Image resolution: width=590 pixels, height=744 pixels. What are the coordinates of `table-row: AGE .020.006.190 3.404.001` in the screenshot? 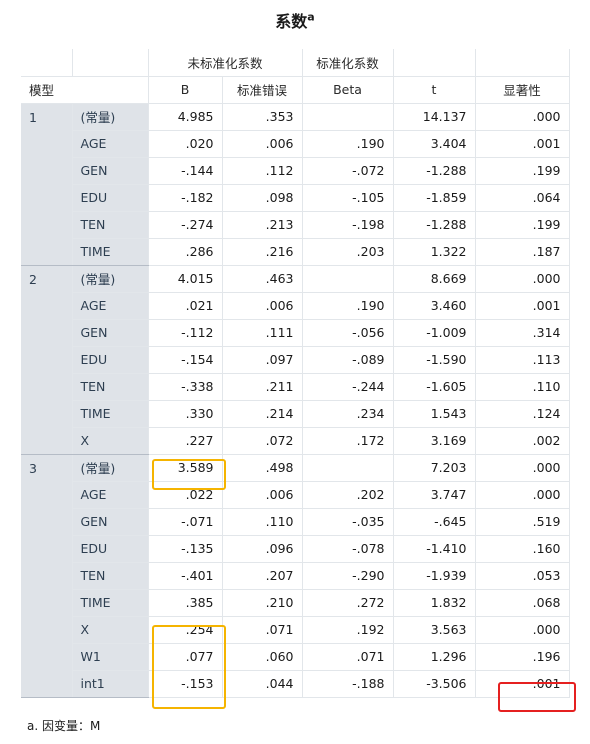 It's located at (295, 144).